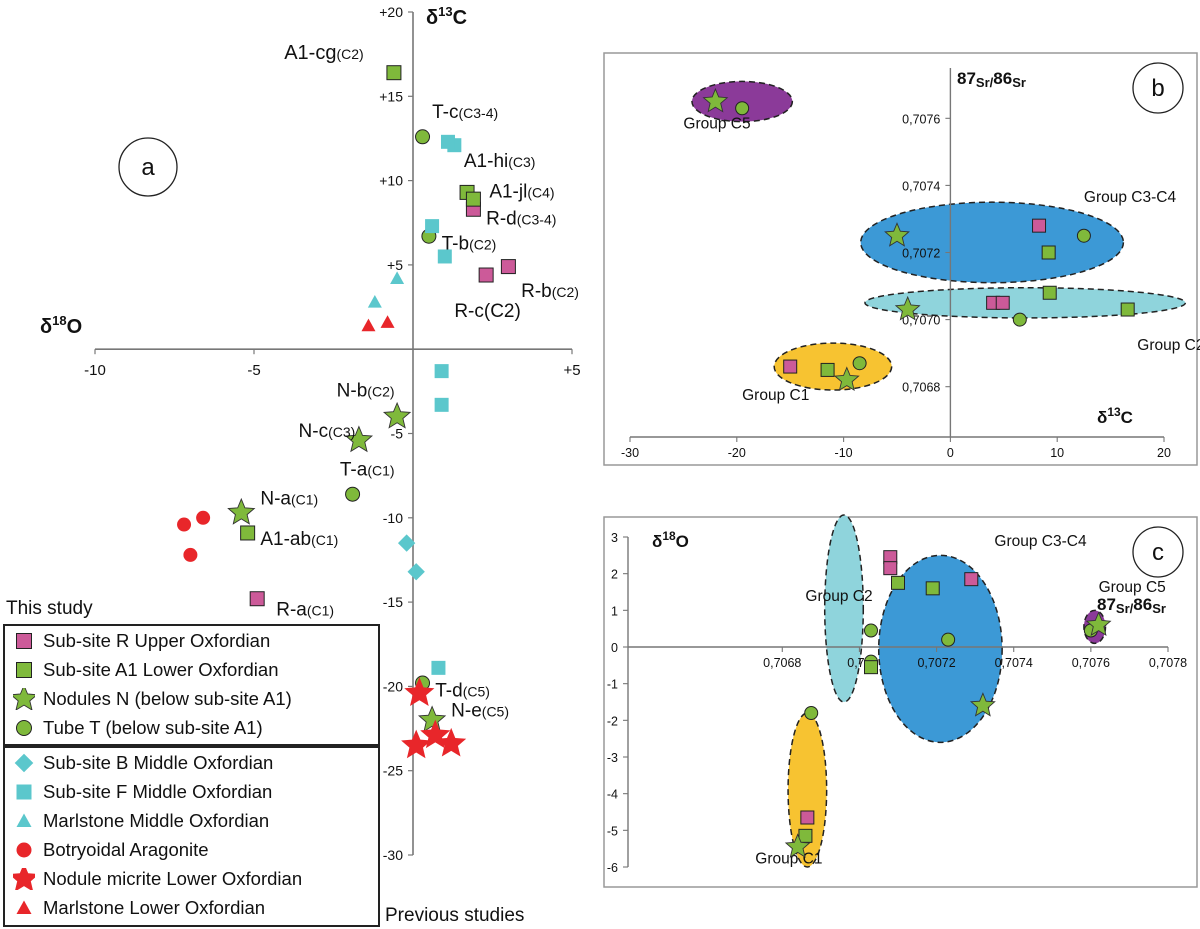 The width and height of the screenshot is (1200, 929). I want to click on point-label-a: N-b(C2), so click(366, 390).